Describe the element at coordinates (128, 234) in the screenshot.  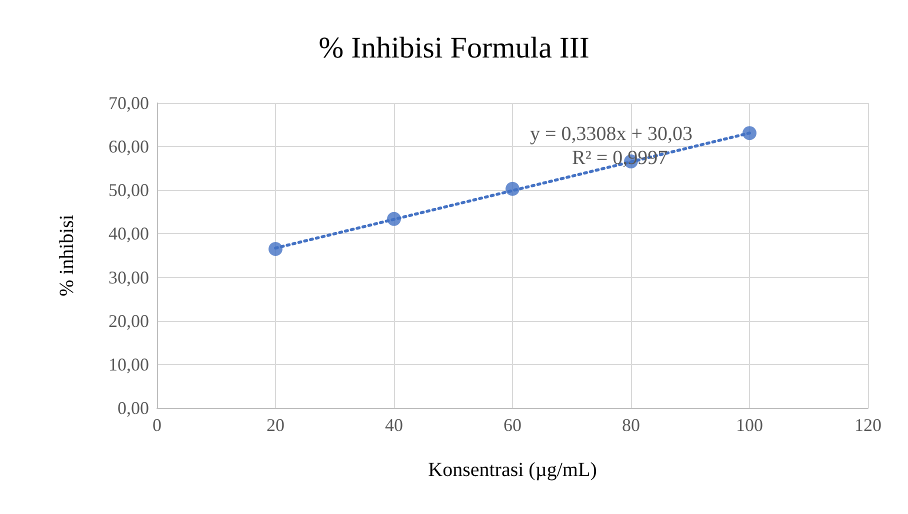
I see `y-tick-label: 40,00` at that location.